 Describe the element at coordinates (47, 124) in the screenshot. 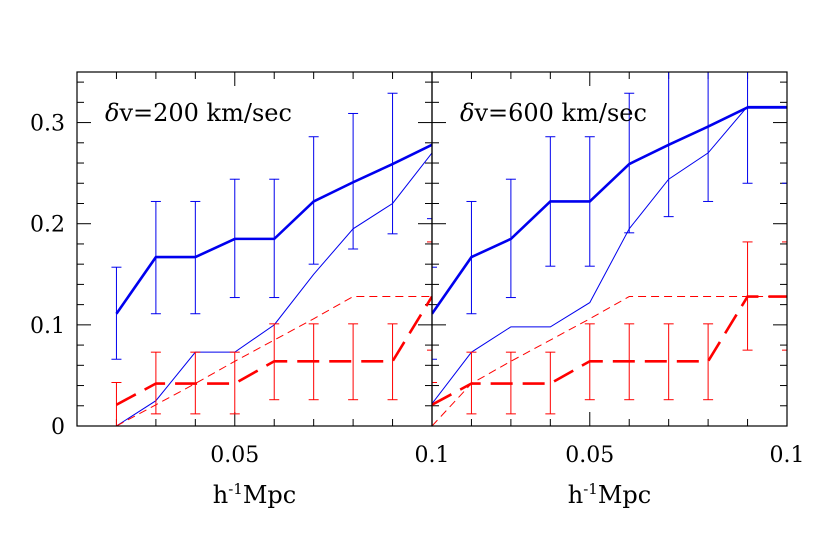

I see `y-tick-label: 0.3` at that location.